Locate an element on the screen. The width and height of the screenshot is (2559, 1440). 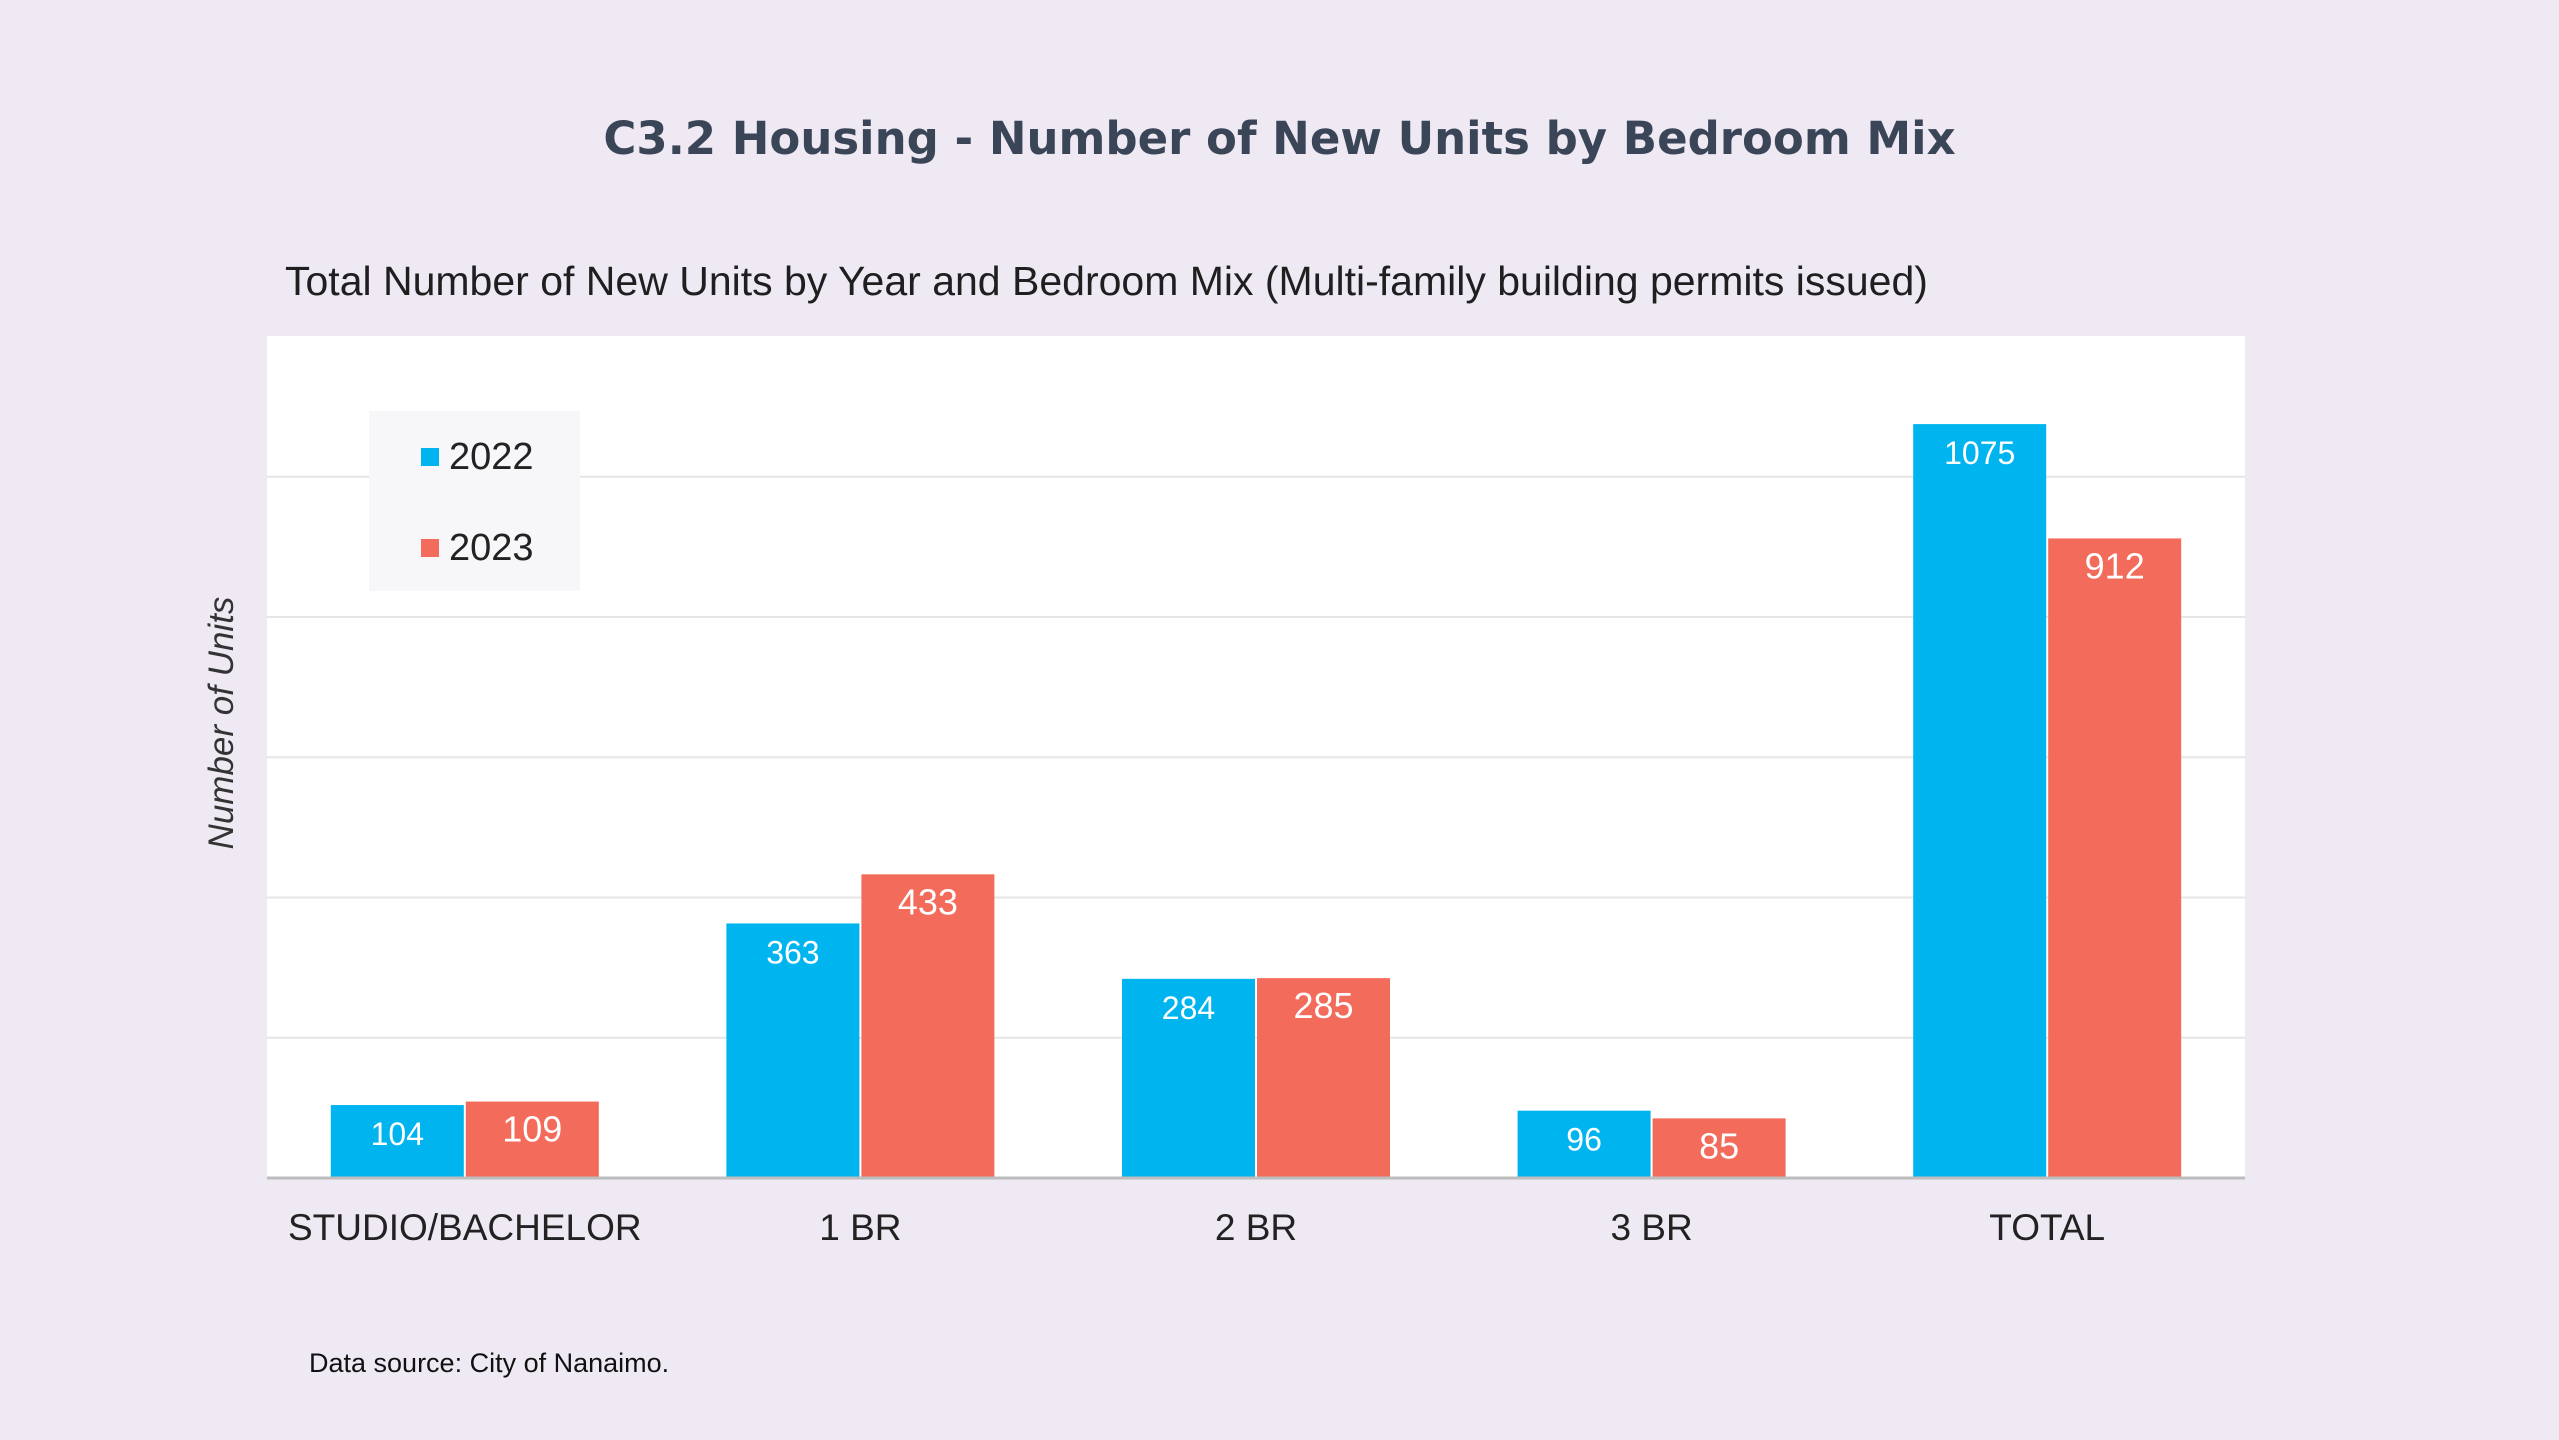
data-source-note: Data source: City of Nanaimo. is located at coordinates (489, 1363).